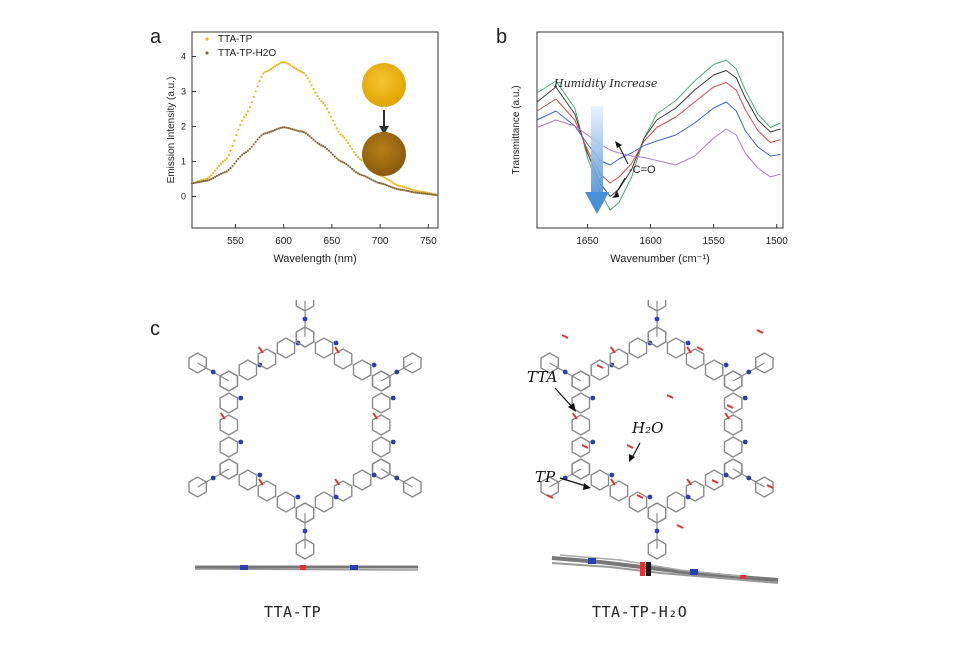  Describe the element at coordinates (183, 162) in the screenshot. I see `y-tick-label: 1` at that location.